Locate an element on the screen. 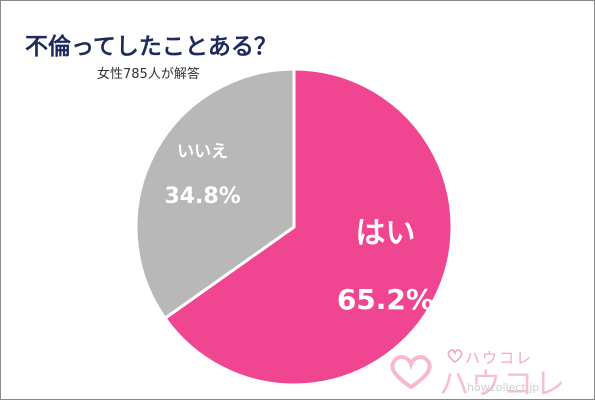  slice-value-label: 65.2% is located at coordinates (385, 299).